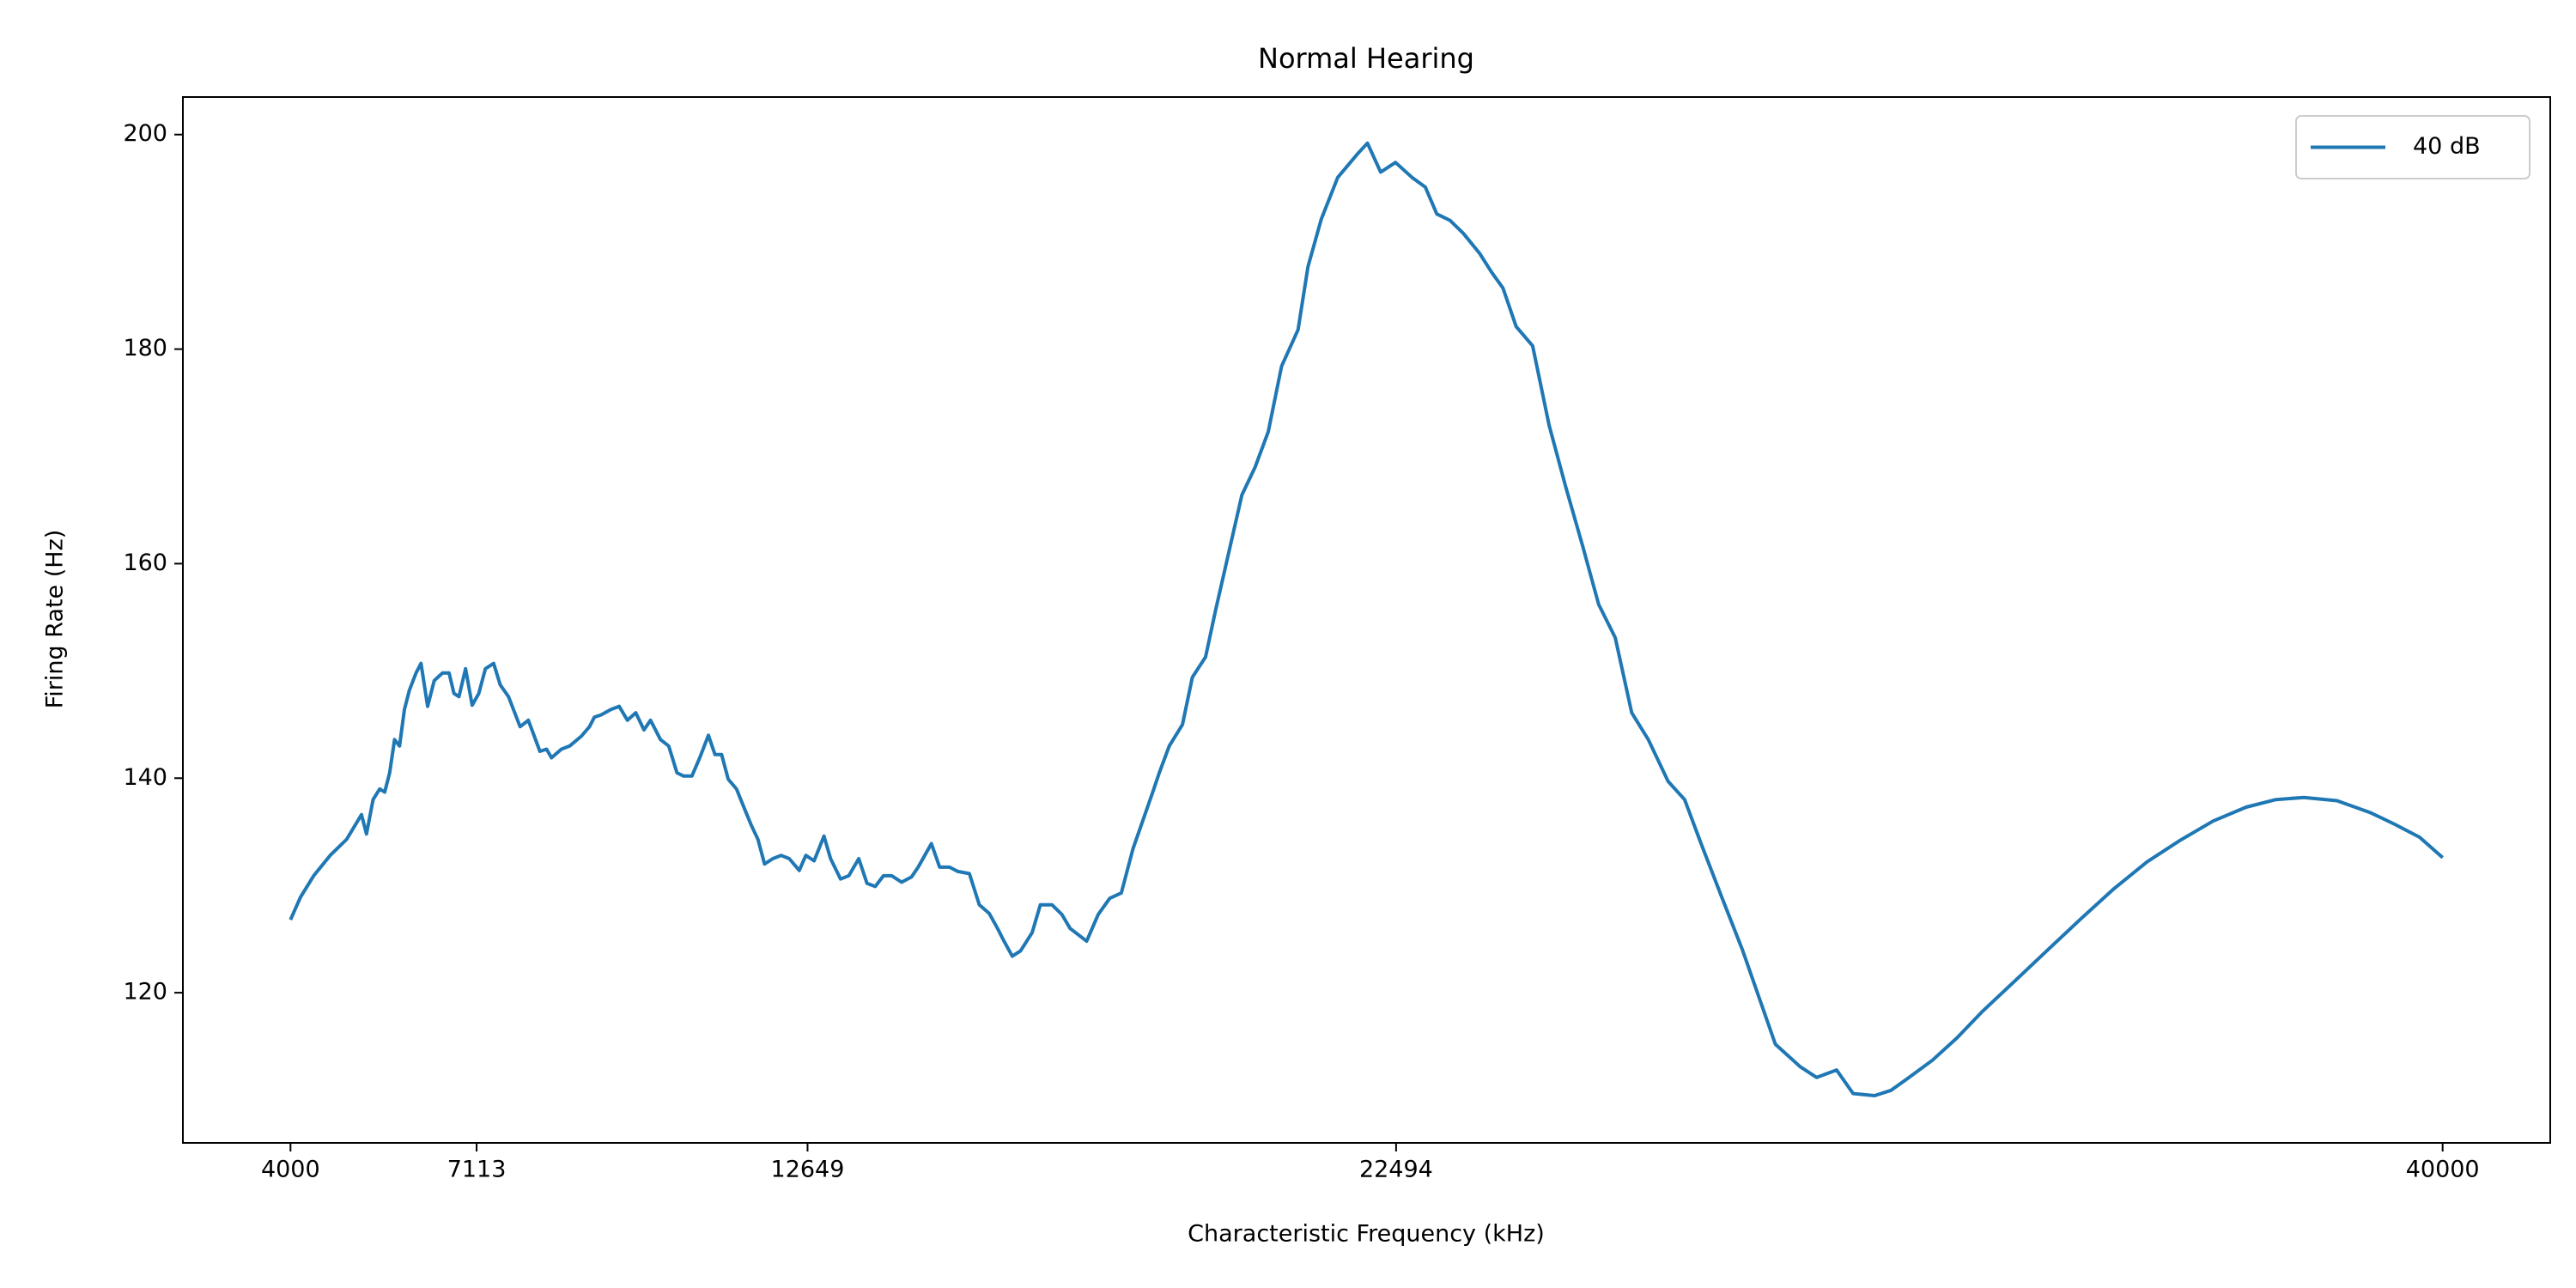 The width and height of the screenshot is (2576, 1288). What do you see at coordinates (145, 777) in the screenshot?
I see `y-tick-label: 140` at bounding box center [145, 777].